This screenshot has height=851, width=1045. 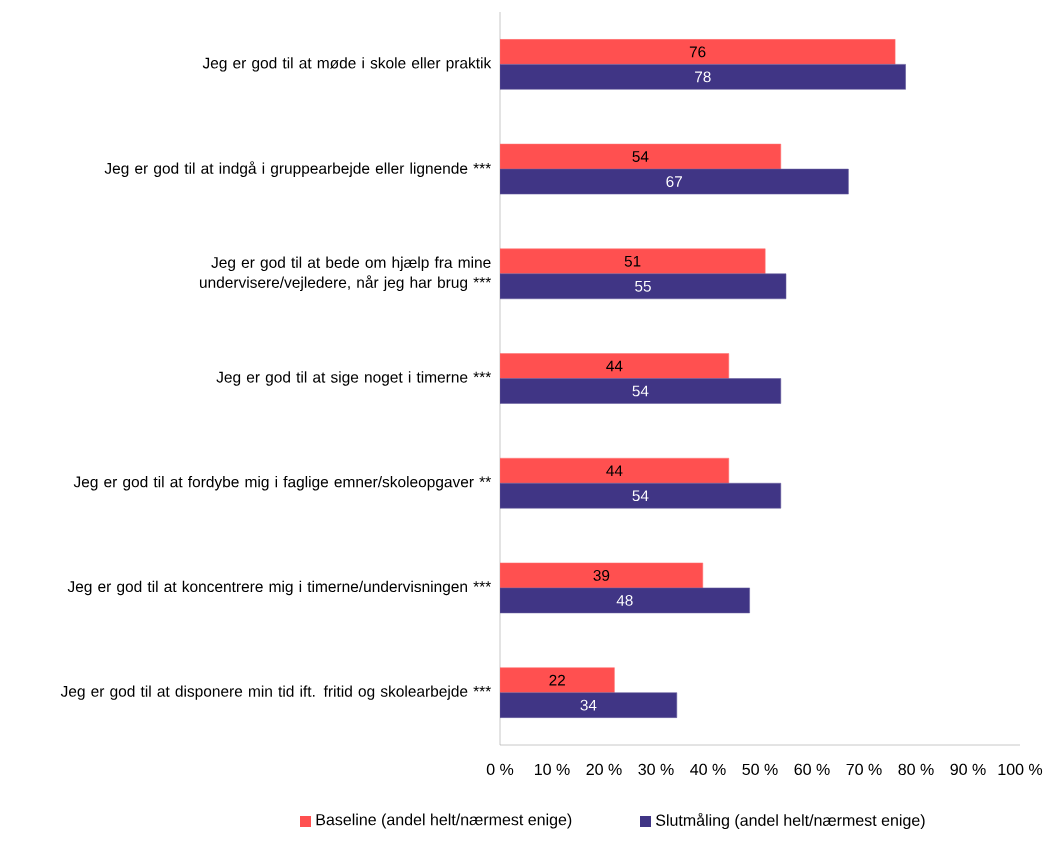 What do you see at coordinates (552, 769) in the screenshot?
I see `x-tick-label: 10 %` at bounding box center [552, 769].